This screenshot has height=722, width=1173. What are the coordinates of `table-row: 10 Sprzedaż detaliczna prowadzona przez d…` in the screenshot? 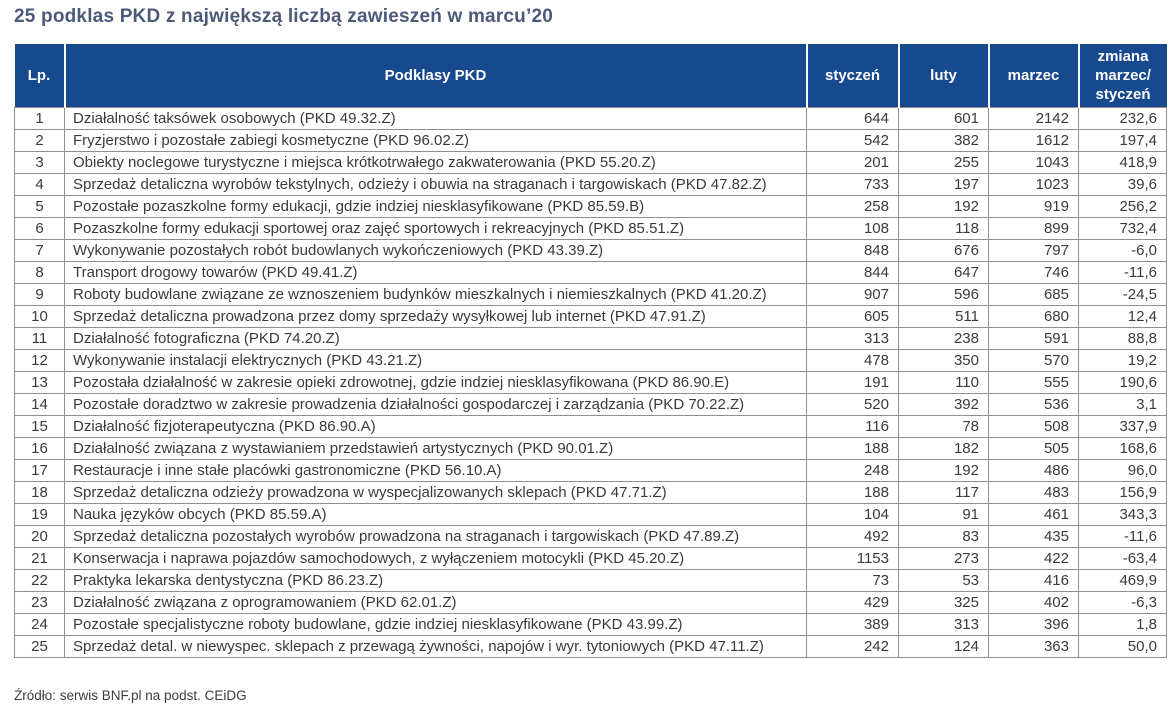 It's located at (590, 316).